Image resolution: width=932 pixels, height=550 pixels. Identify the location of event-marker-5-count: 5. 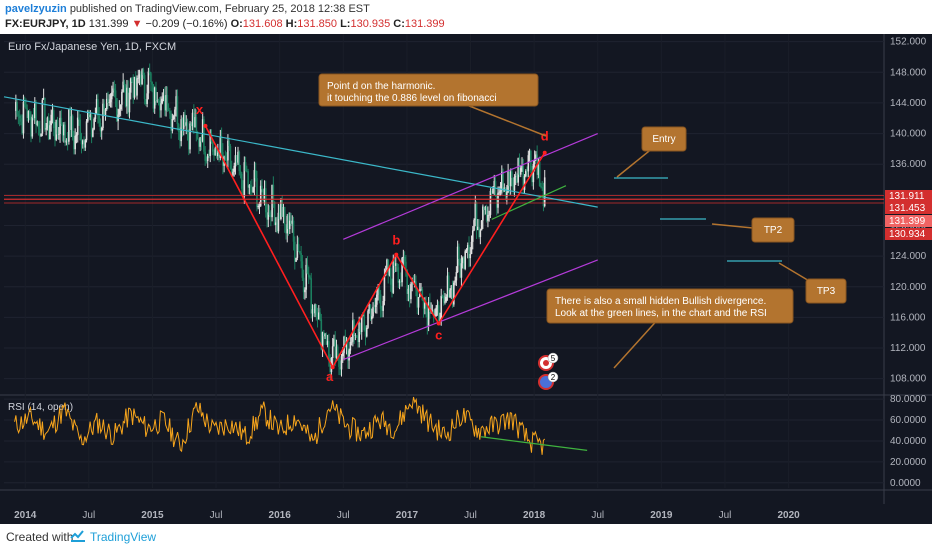
(553, 358).